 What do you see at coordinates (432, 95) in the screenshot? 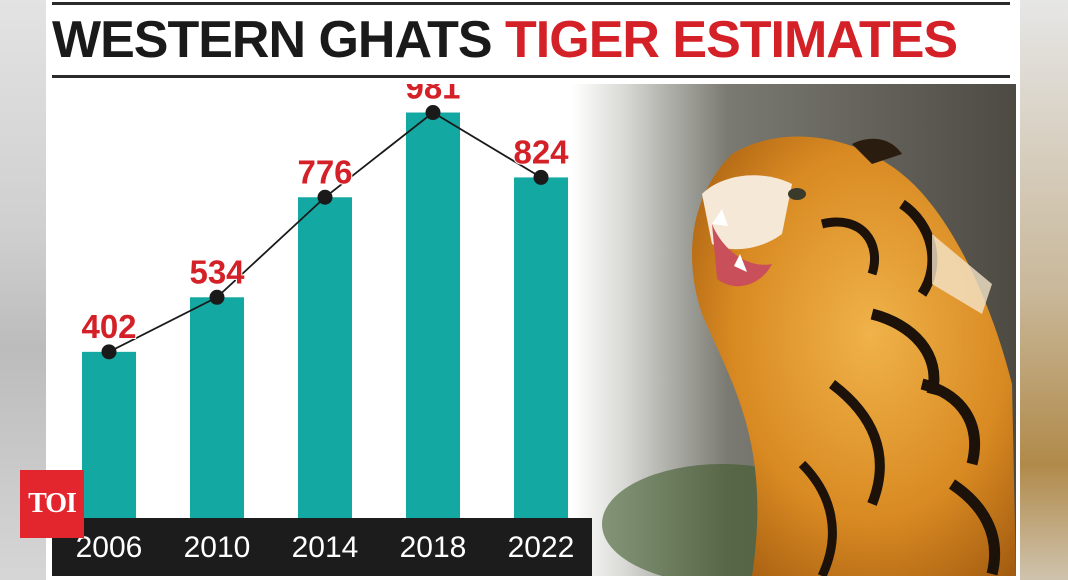
I see `value-label-2018: 981` at bounding box center [432, 95].